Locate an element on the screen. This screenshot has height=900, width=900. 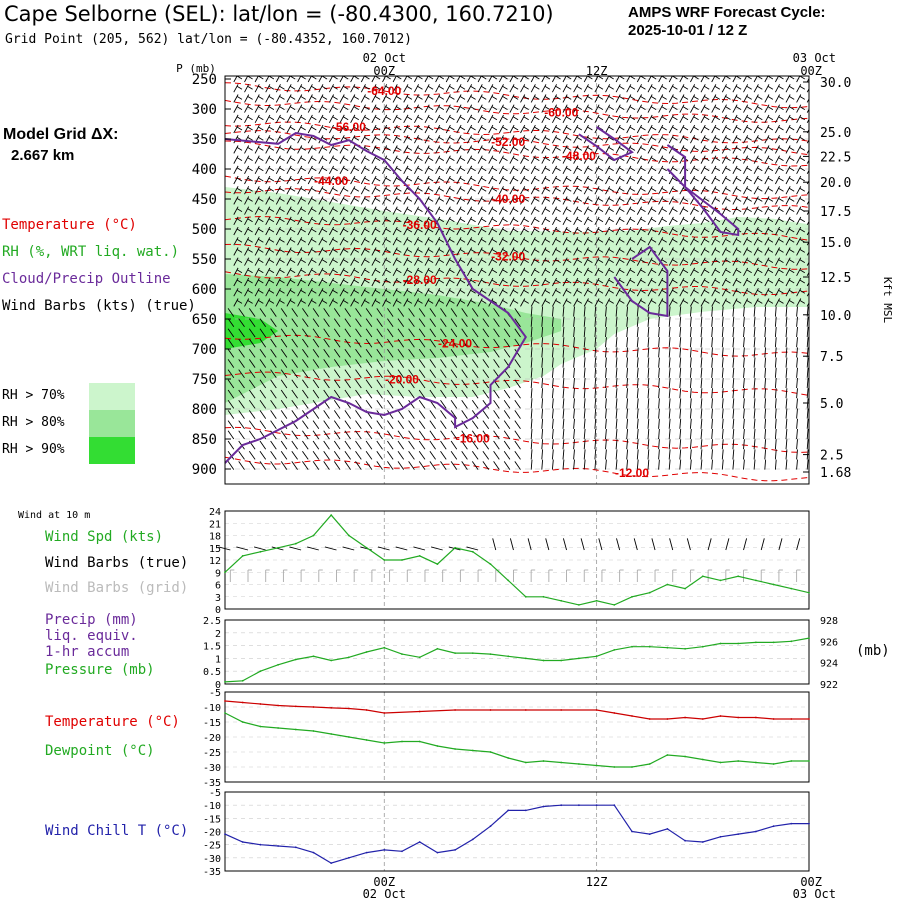
wind-chill-line-point is located at coordinates (720, 836).